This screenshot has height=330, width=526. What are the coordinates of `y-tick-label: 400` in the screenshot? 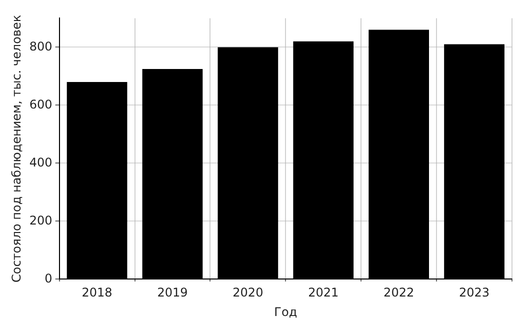 It's located at (40, 162).